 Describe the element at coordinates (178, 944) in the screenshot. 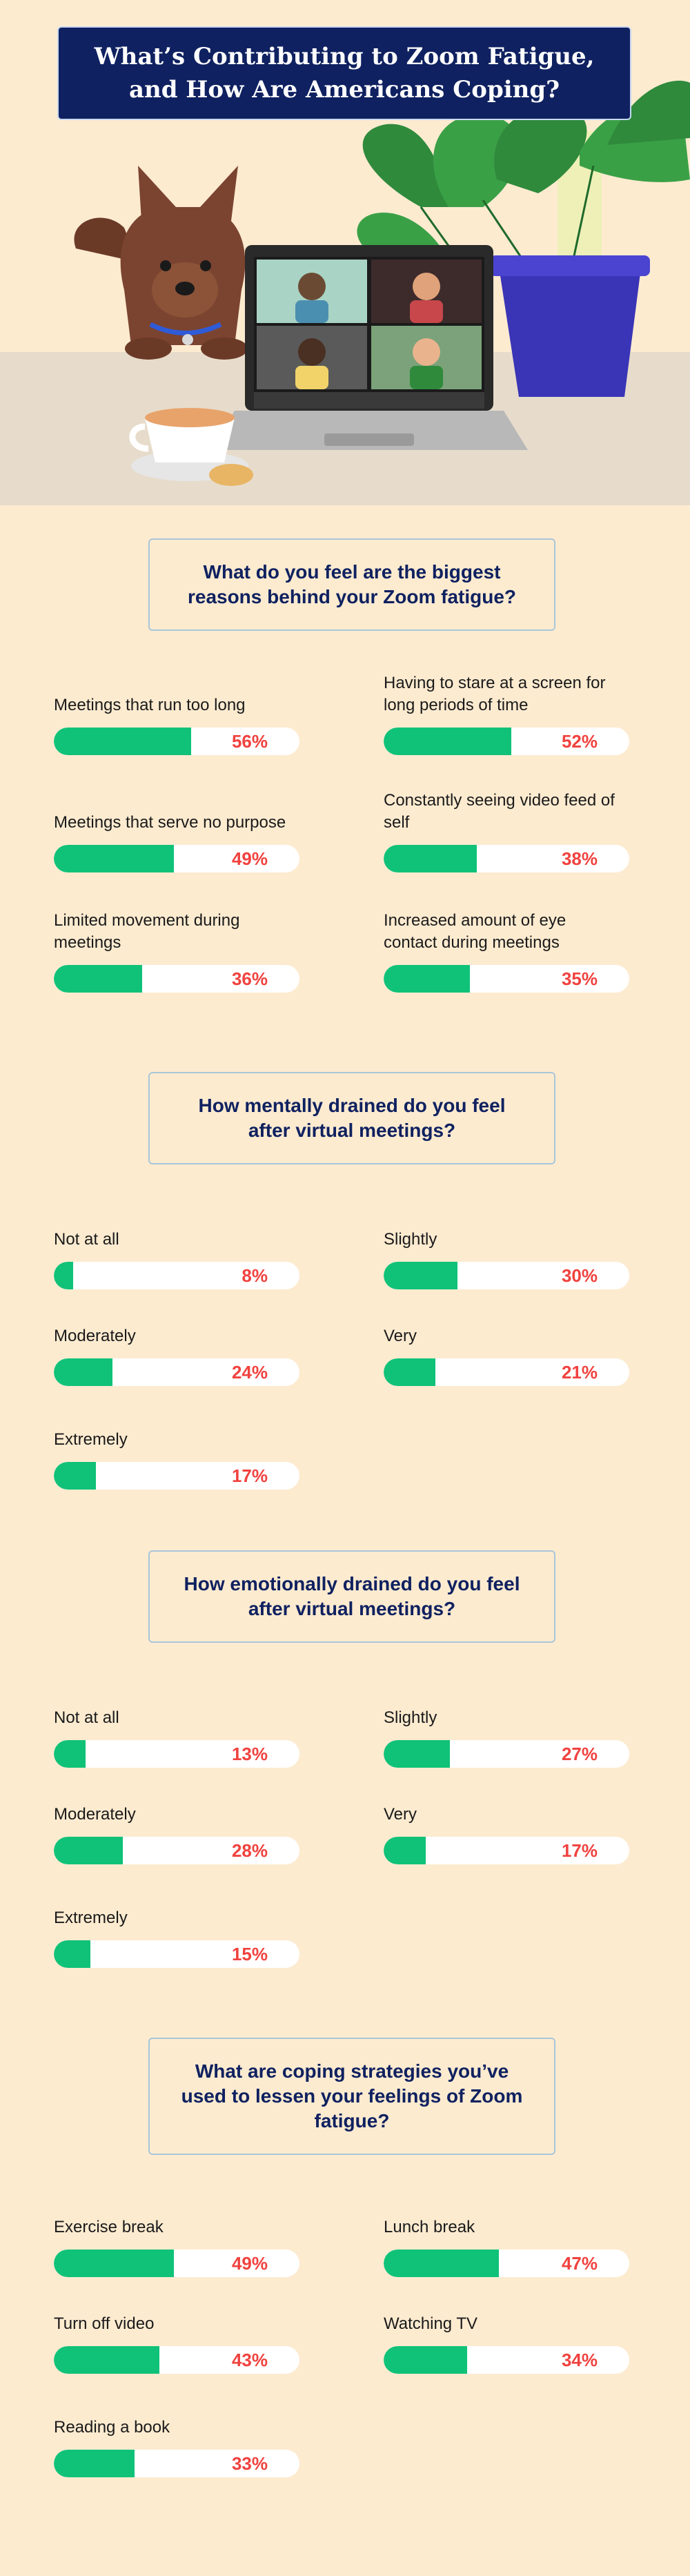

I see `survey-item: Limited movement during meetings 36%` at that location.